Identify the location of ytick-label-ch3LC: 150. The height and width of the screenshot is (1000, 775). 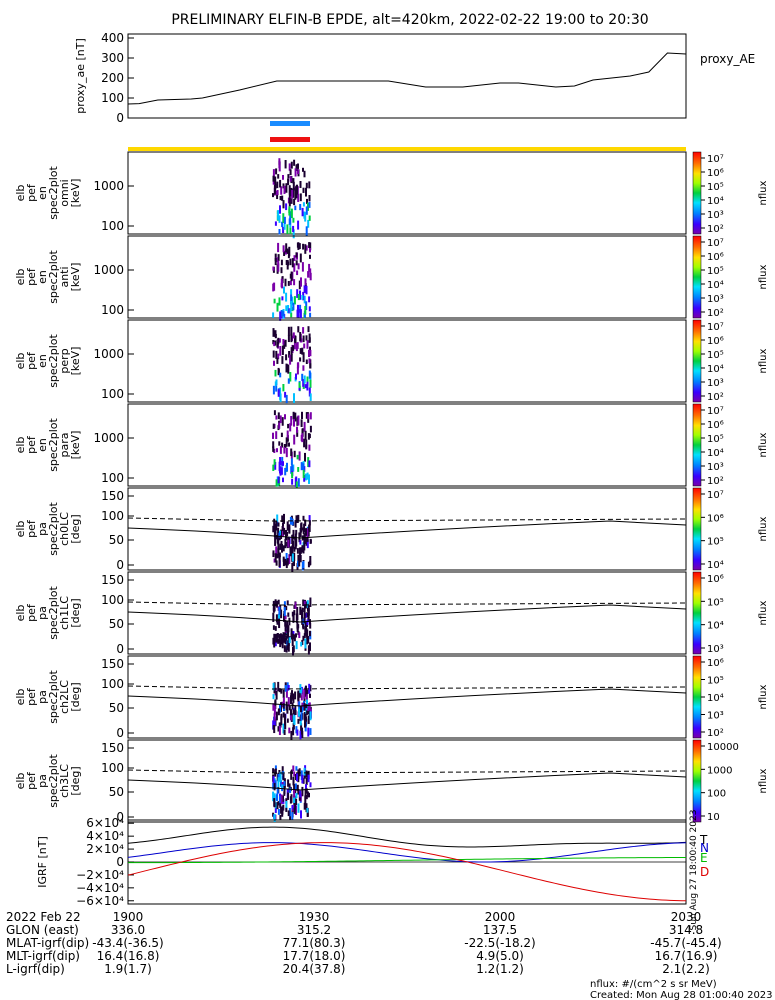
(112, 748).